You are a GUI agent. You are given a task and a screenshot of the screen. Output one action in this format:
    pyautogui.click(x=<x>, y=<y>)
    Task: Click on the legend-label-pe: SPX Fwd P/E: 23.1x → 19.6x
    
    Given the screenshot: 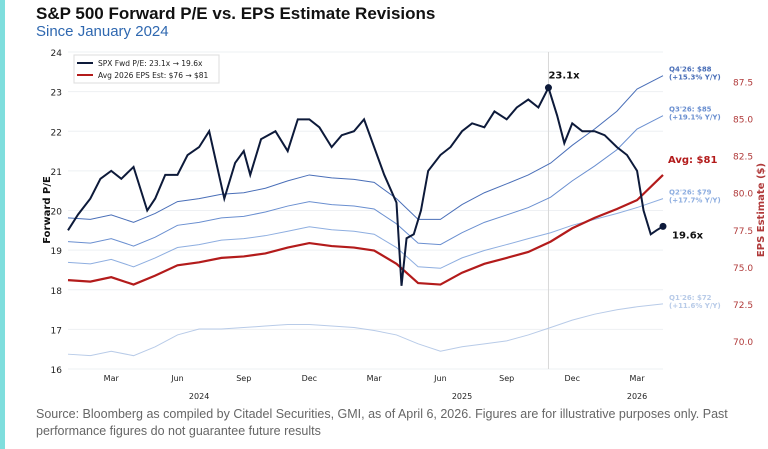 What is the action you would take?
    pyautogui.click(x=150, y=63)
    